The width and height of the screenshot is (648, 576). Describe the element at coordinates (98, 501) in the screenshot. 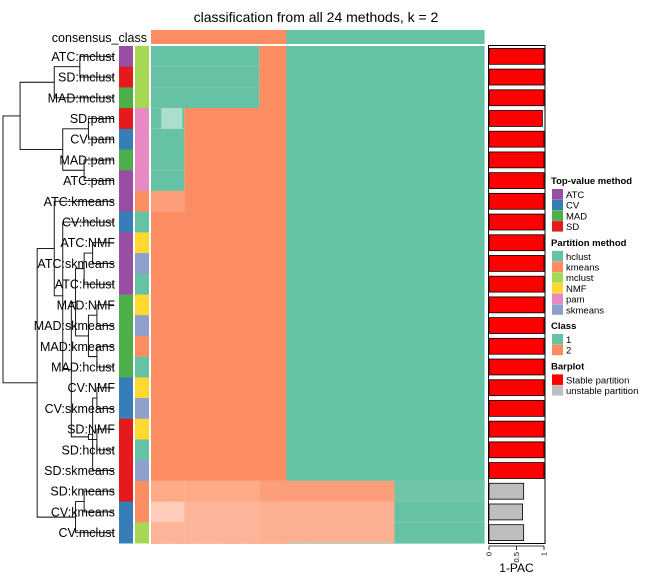

I see `dendrogram-branch` at that location.